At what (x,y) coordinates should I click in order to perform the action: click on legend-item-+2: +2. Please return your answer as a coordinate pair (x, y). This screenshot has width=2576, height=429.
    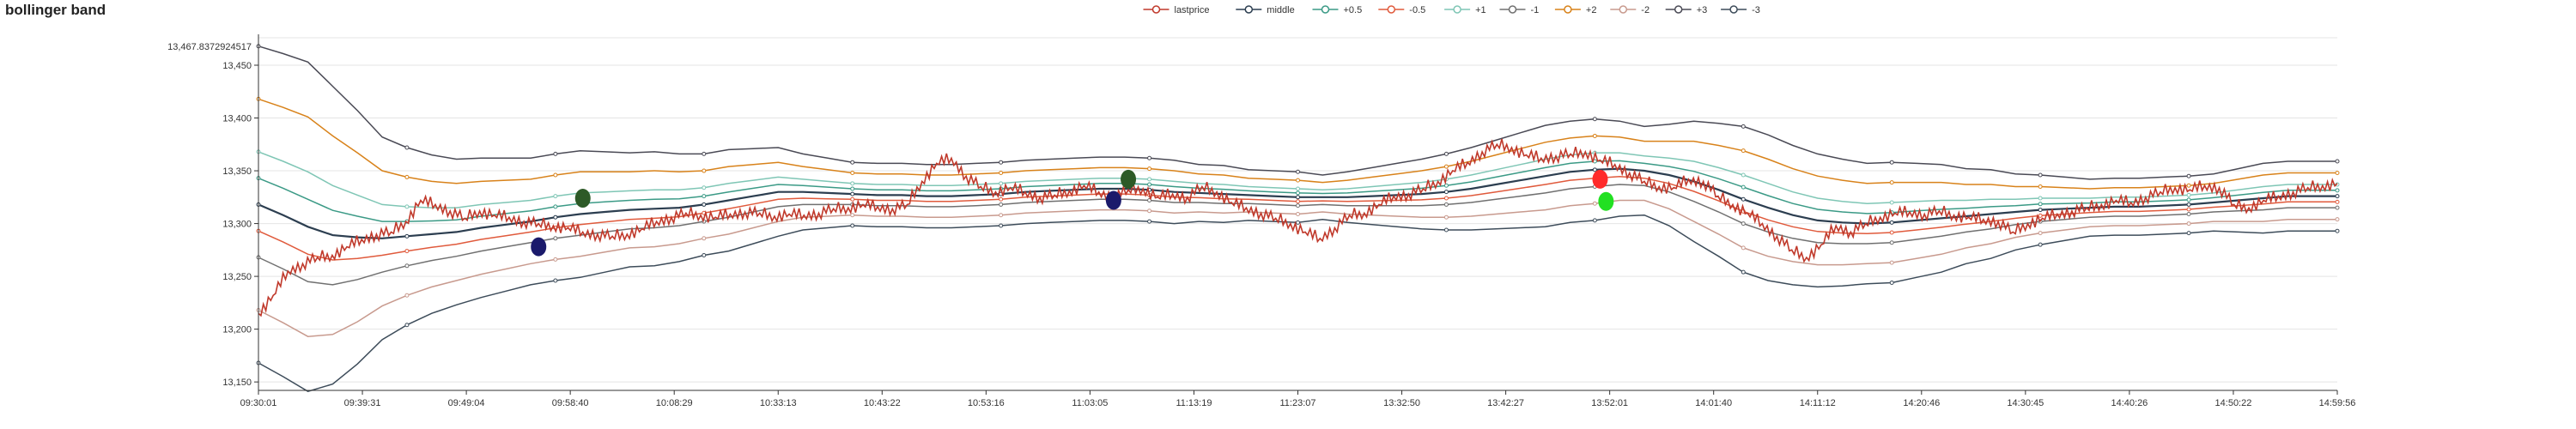
    Looking at the image, I should click on (1576, 10).